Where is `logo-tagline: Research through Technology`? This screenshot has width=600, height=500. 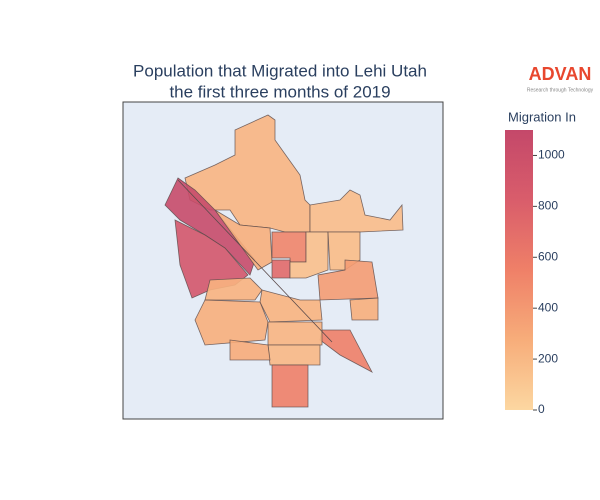 logo-tagline: Research through Technology is located at coordinates (560, 90).